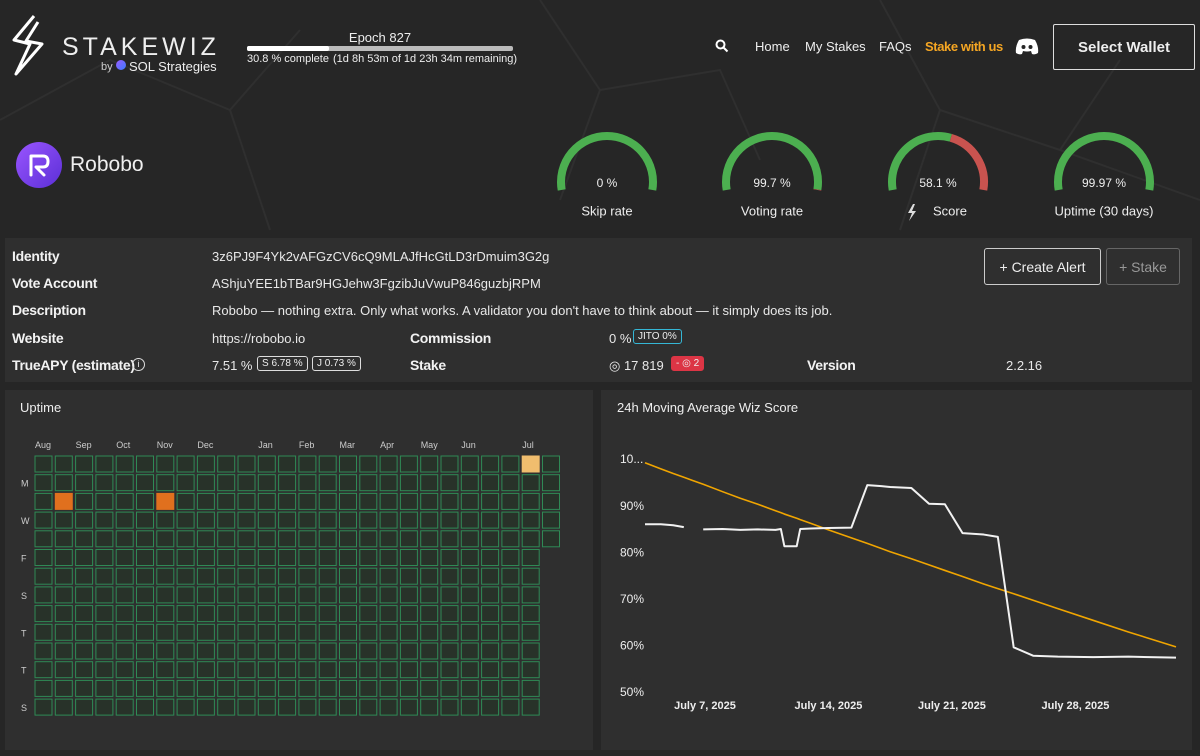  Describe the element at coordinates (73, 365) in the screenshot. I see `detail-label: TrueAPY (estimate)` at that location.